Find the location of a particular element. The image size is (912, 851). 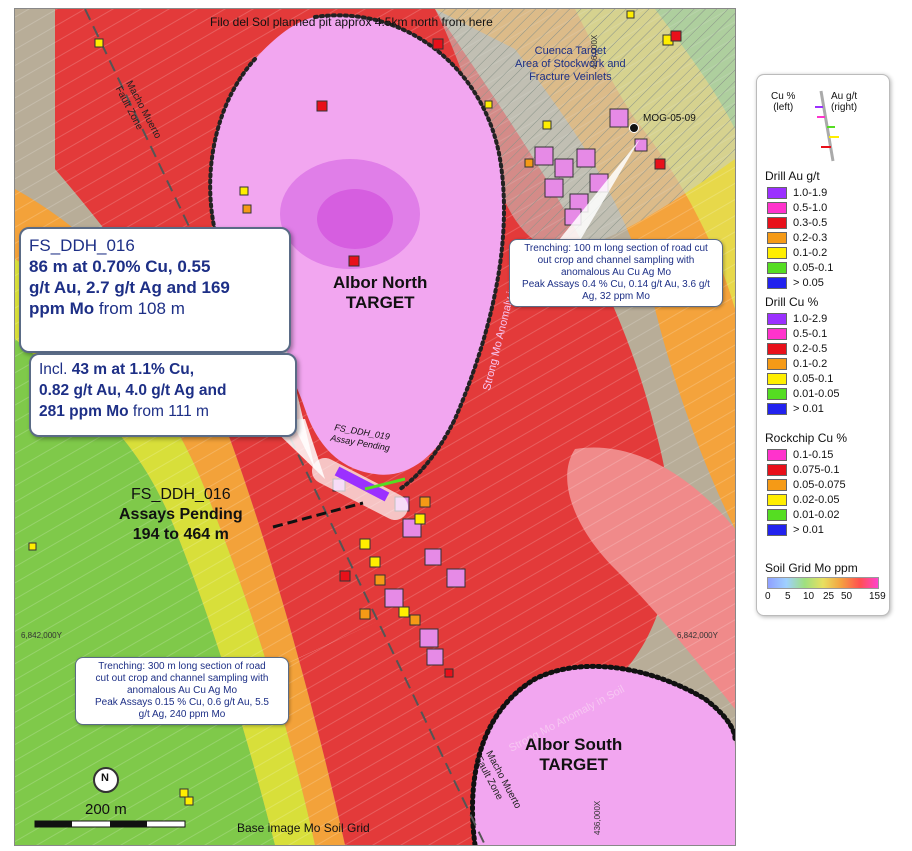

pending-016-hole: FS_DDH_016 is located at coordinates (181, 494).